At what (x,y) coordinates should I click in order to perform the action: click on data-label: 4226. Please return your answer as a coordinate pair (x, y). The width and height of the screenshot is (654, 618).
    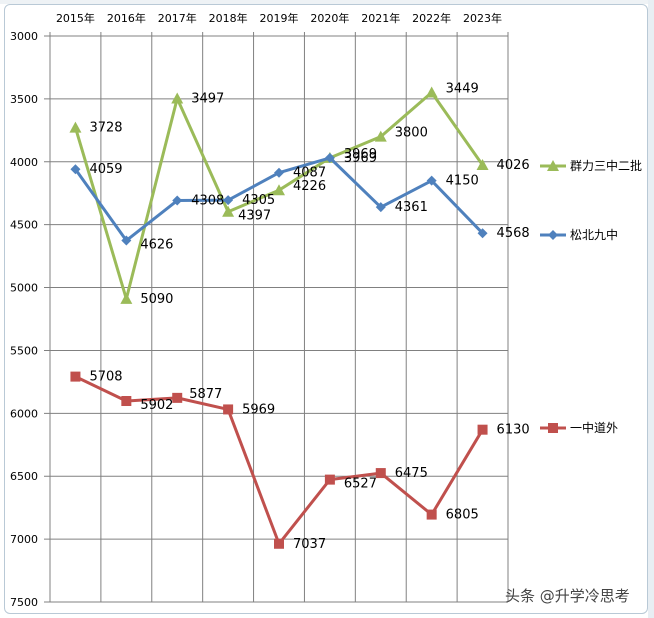
    Looking at the image, I should click on (309, 186).